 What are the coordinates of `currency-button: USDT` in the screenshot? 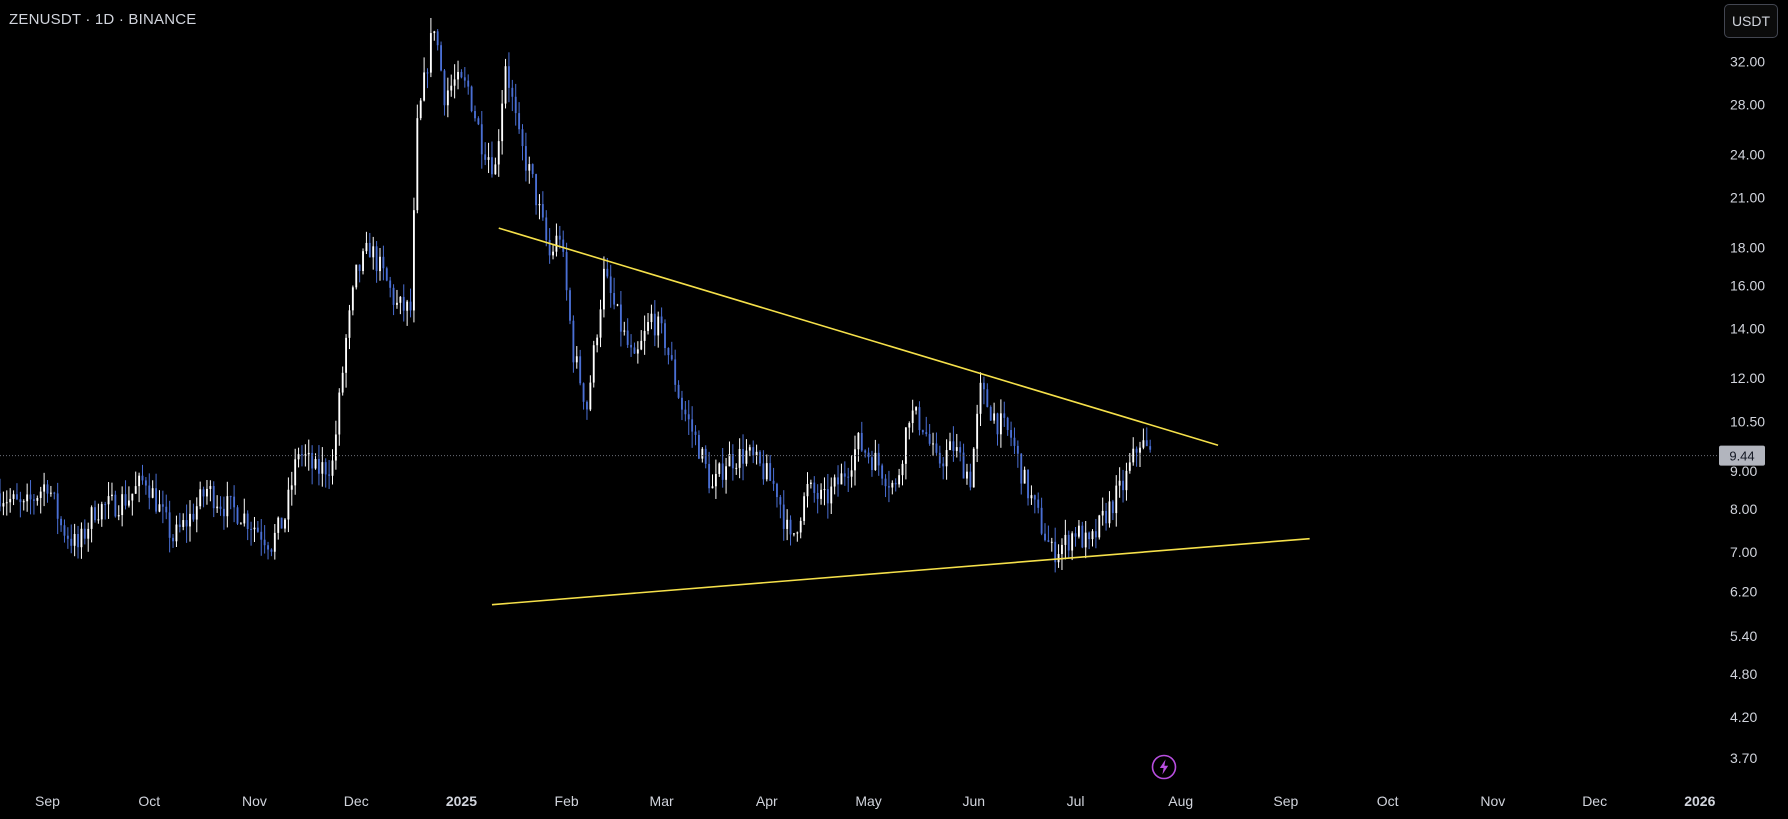 It's located at (1751, 21).